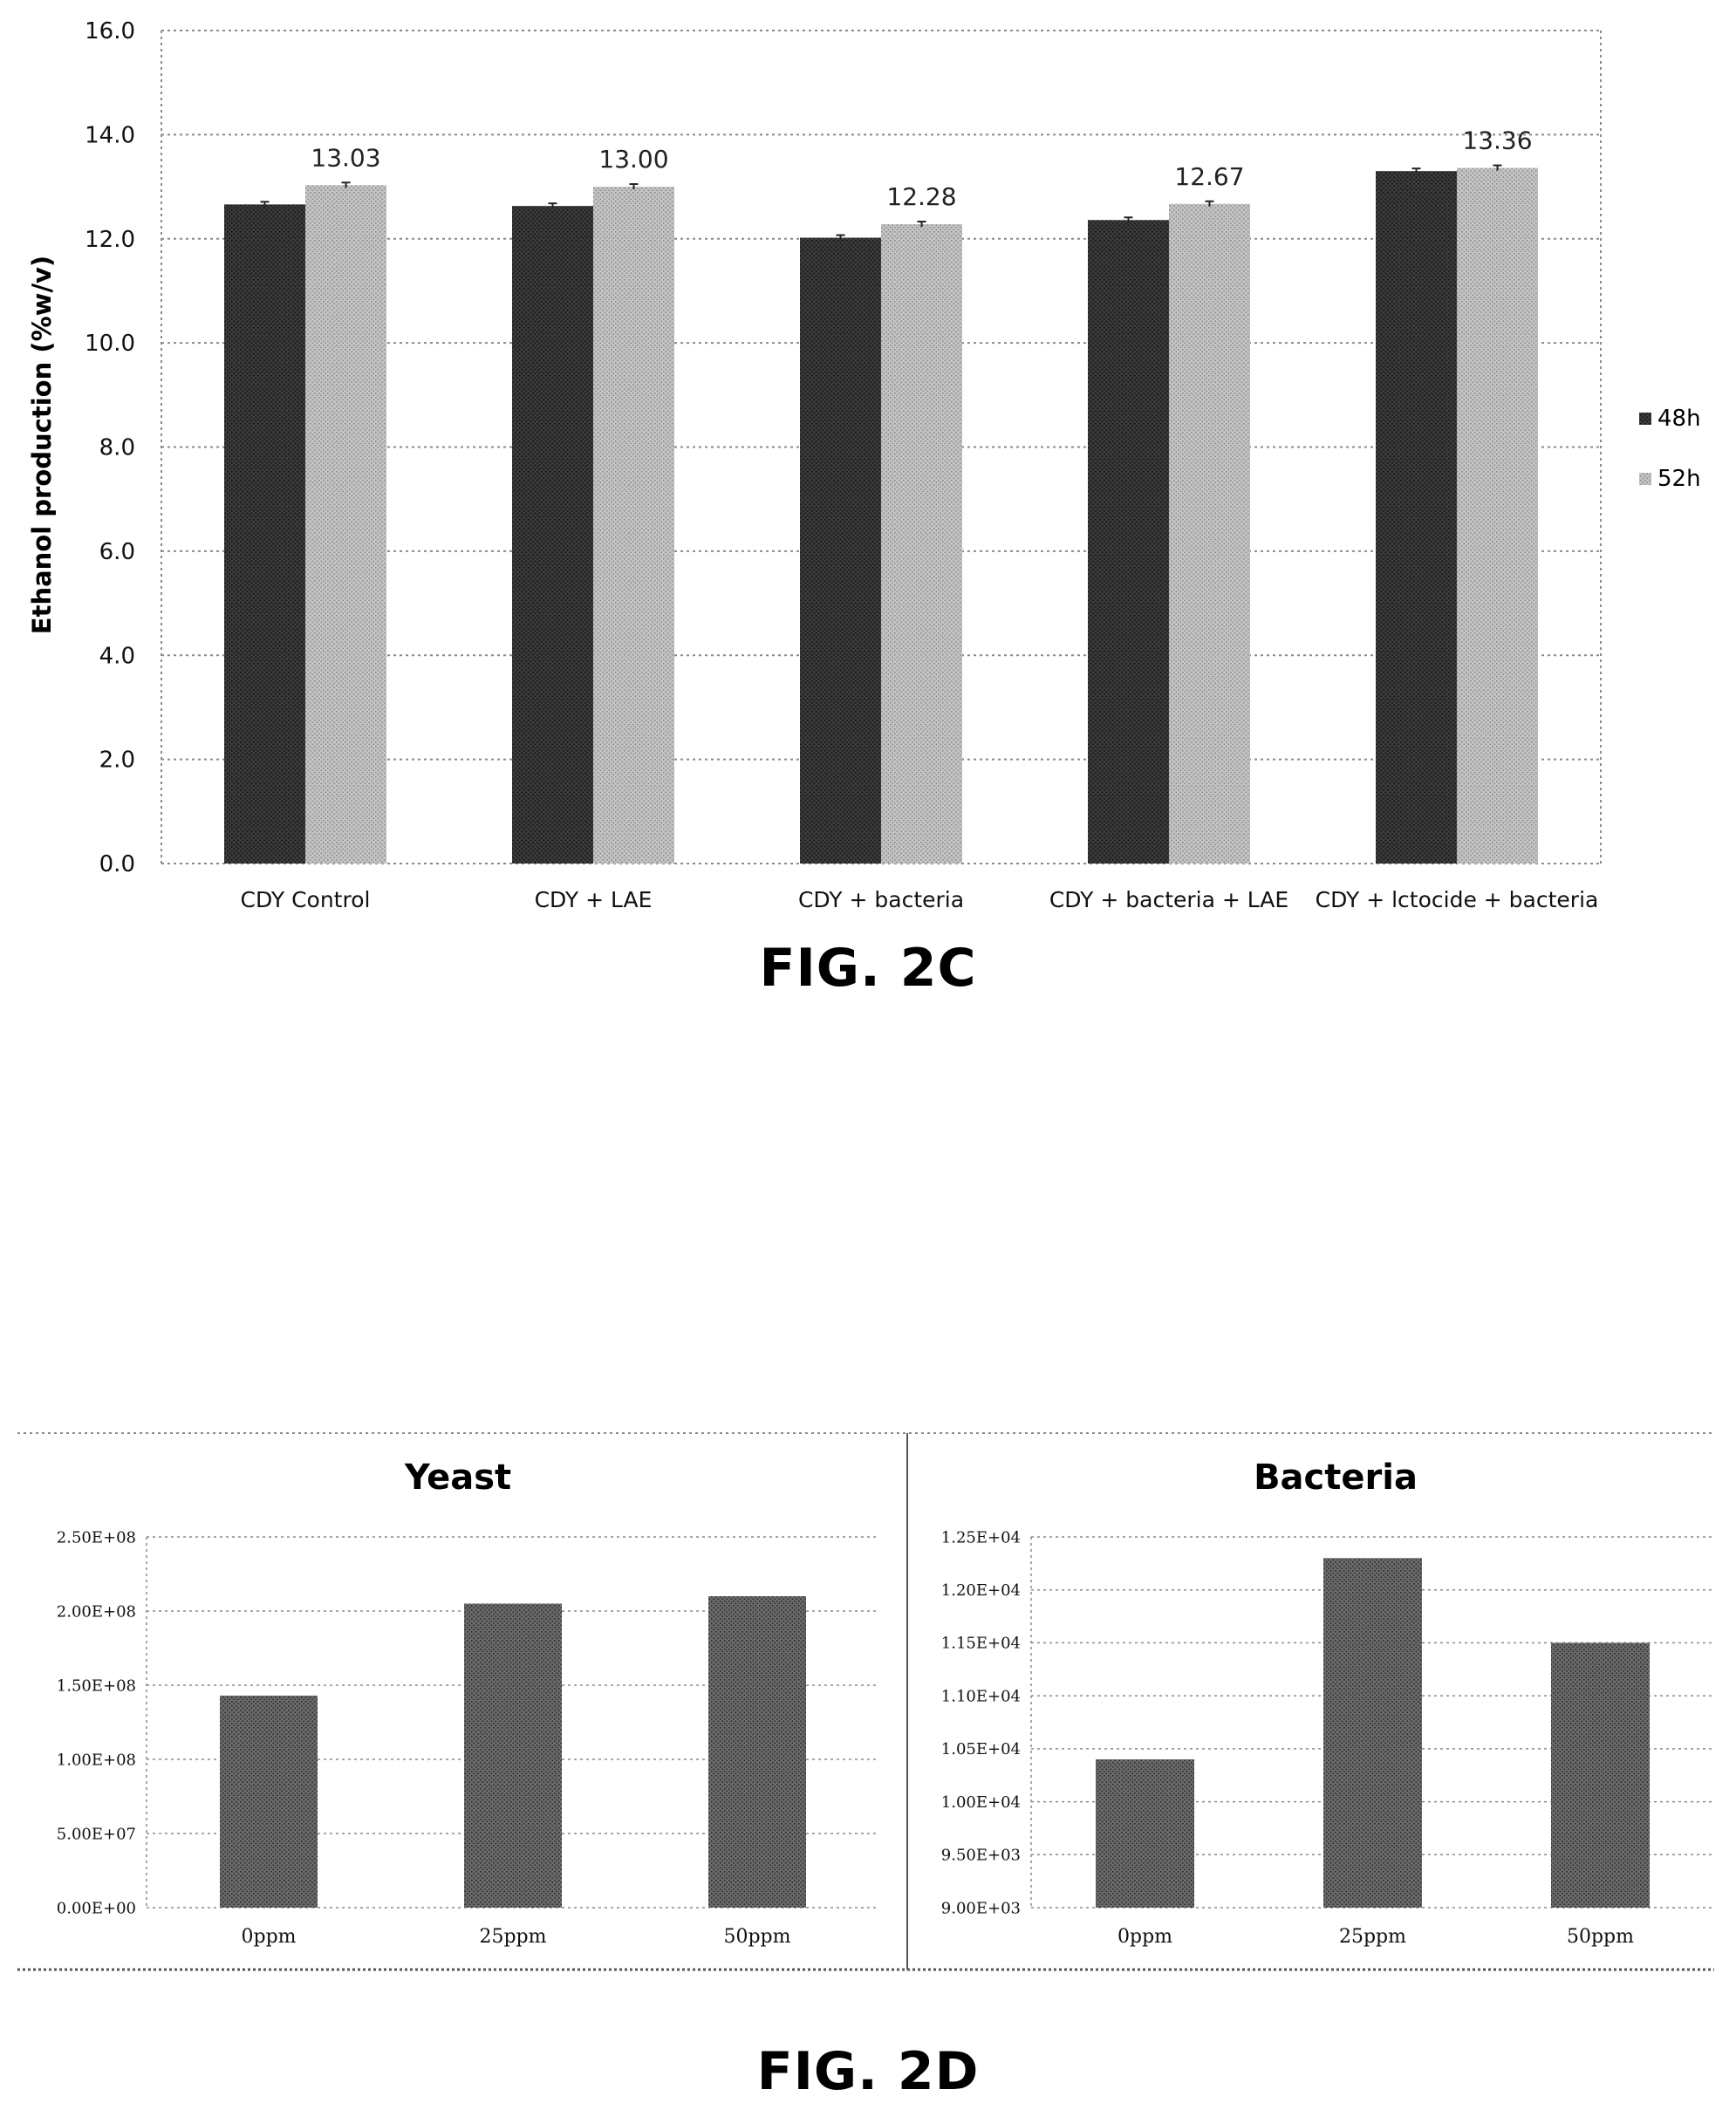 The width and height of the screenshot is (1736, 2110). Describe the element at coordinates (1168, 900) in the screenshot. I see `x-tick-label: CDY + bacteria + LAE` at that location.